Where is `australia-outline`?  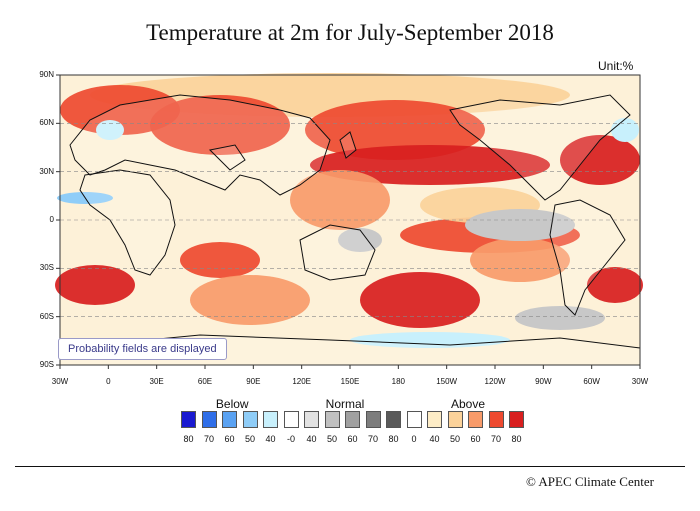
australia-outline is located at coordinates (337, 252).